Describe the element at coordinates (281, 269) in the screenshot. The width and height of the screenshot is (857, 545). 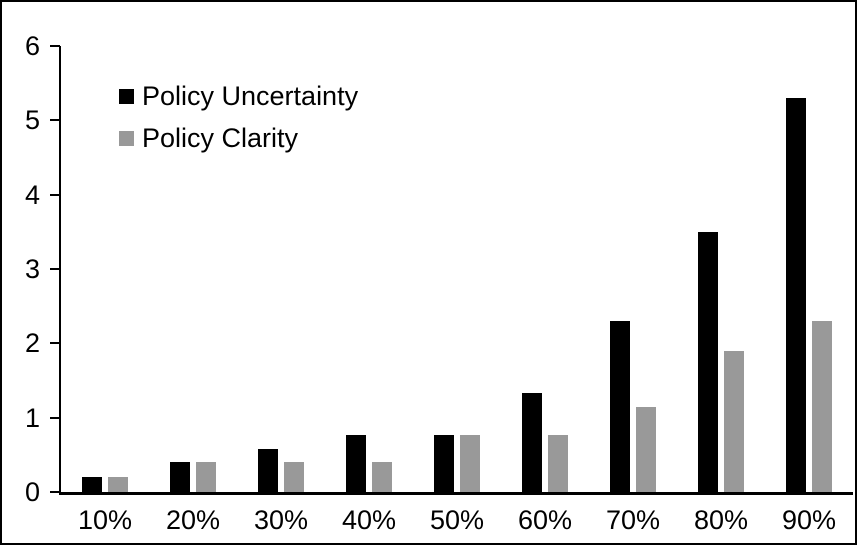
I see `bar-group-30%` at that location.